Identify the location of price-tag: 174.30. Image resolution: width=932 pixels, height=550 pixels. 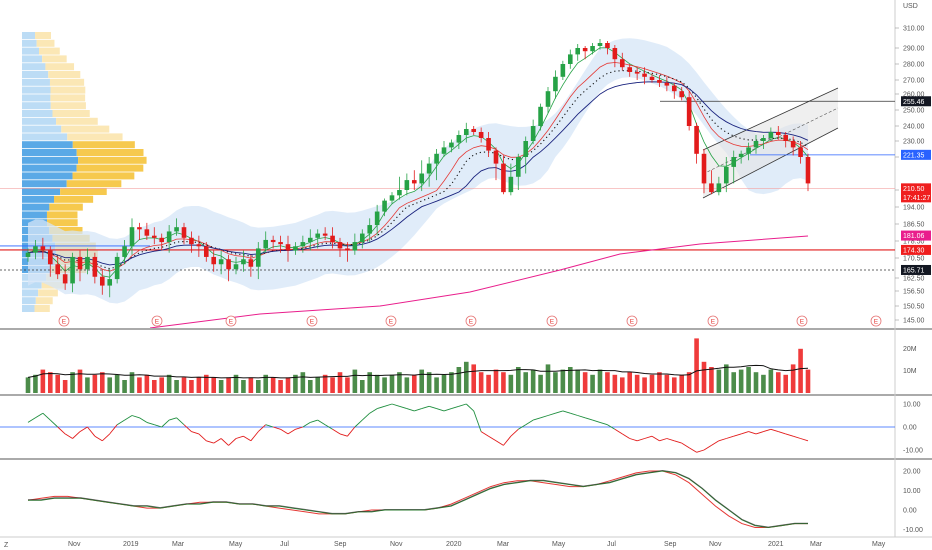
(916, 249).